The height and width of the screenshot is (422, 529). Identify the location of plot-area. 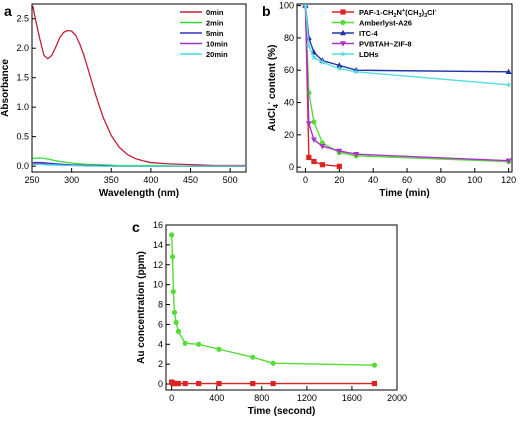
(273, 309).